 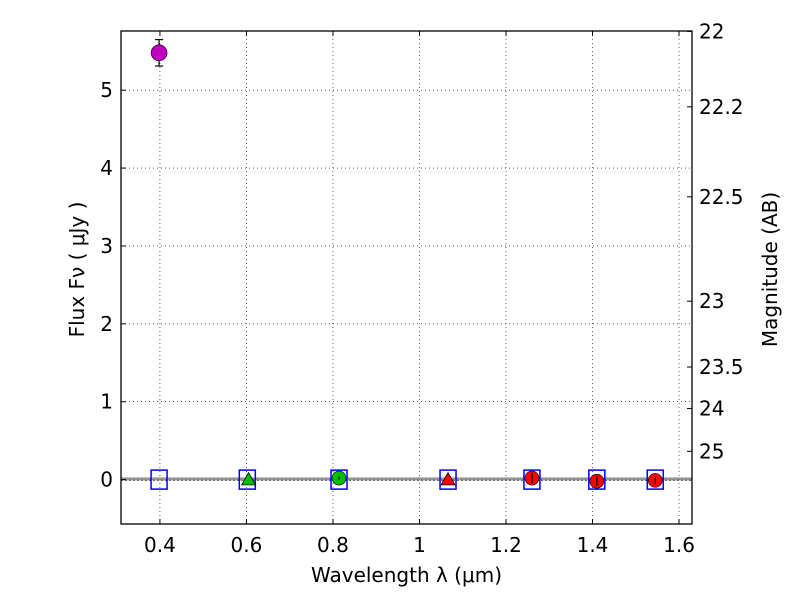 What do you see at coordinates (247, 545) in the screenshot?
I see `x-tick-label: 0.6` at bounding box center [247, 545].